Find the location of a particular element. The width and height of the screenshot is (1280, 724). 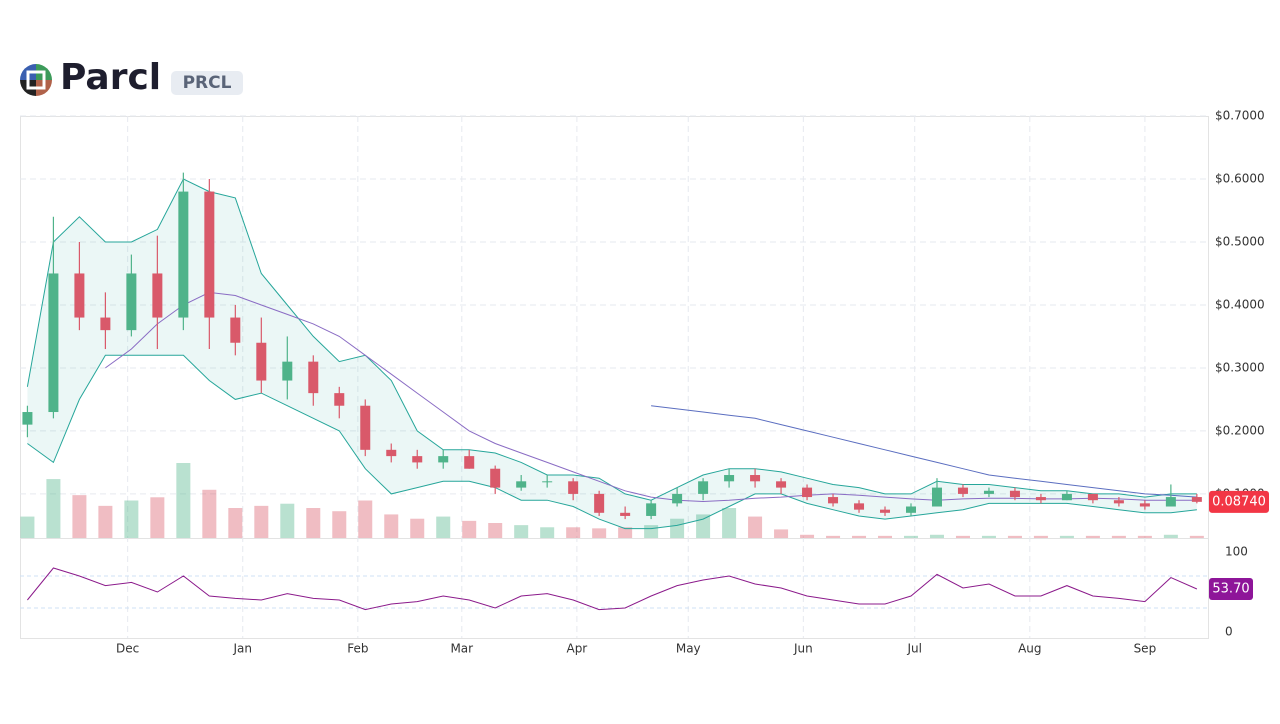

x-tick-label: Jan is located at coordinates (243, 649).